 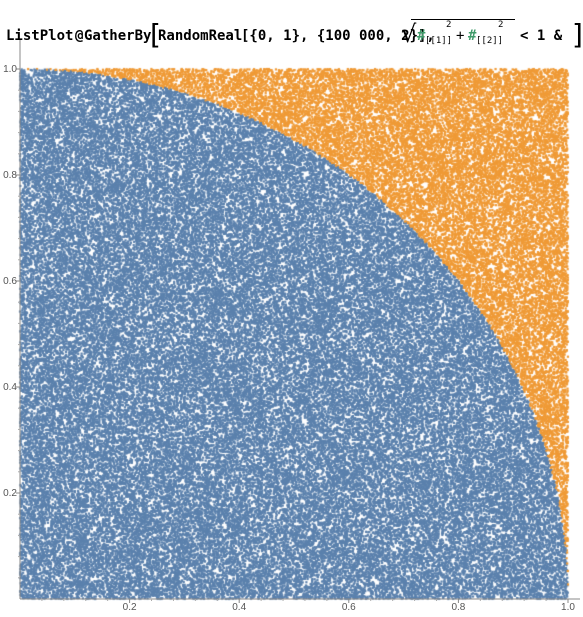 I want to click on y-tick-label: 0.2, so click(x=10, y=493).